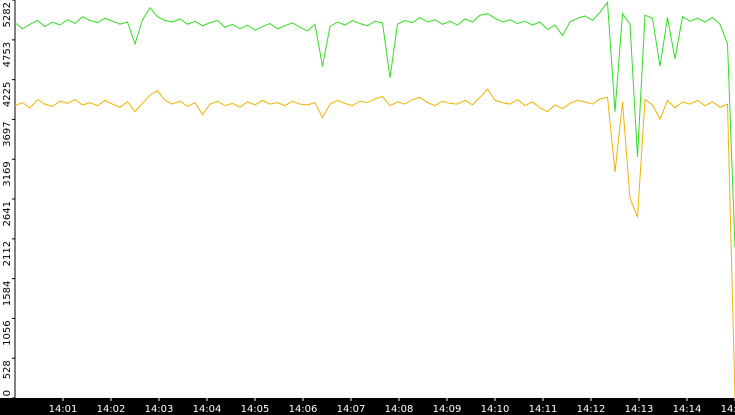  I want to click on x-tick-label: 14:06, so click(303, 409).